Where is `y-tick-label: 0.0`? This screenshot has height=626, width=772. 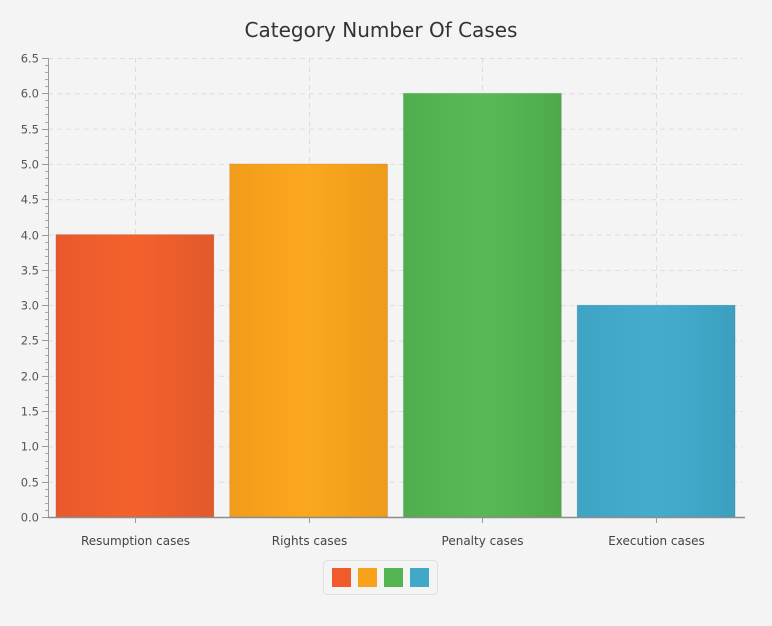
y-tick-label: 0.0 is located at coordinates (30, 518).